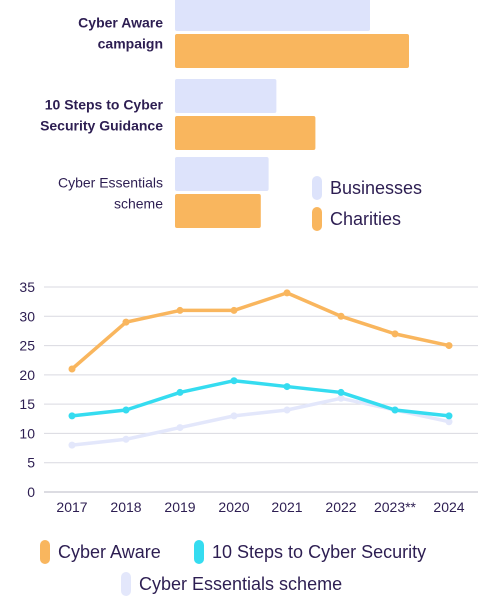  Describe the element at coordinates (218, 211) in the screenshot. I see `bar-cyber-essentials-charities` at that location.